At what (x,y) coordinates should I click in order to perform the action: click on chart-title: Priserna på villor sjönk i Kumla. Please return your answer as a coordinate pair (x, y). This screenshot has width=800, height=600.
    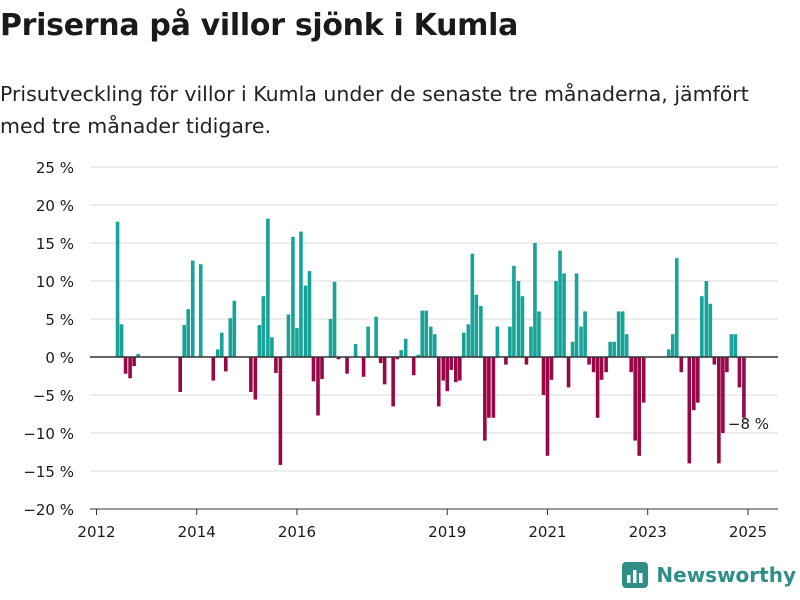
    Looking at the image, I should click on (259, 25).